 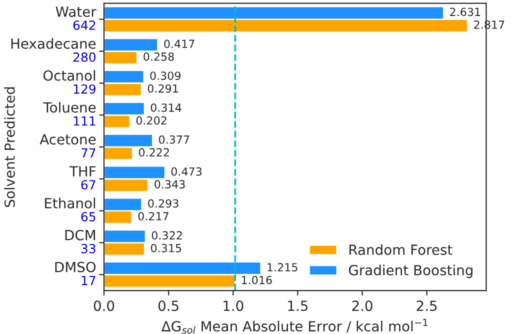 I want to click on data-label: 0.217, so click(x=153, y=216).